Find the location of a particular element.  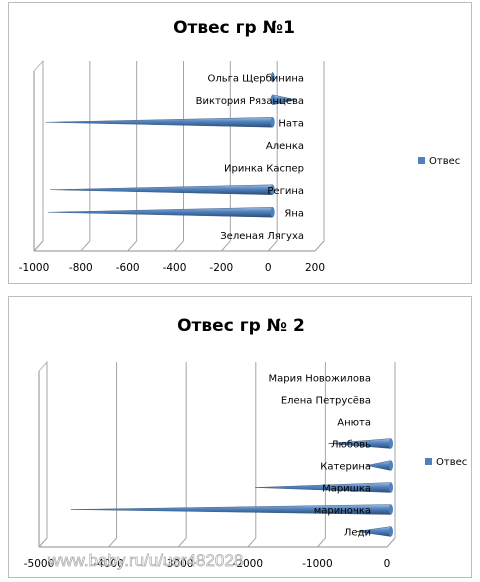

category-label: Регина is located at coordinates (285, 191).